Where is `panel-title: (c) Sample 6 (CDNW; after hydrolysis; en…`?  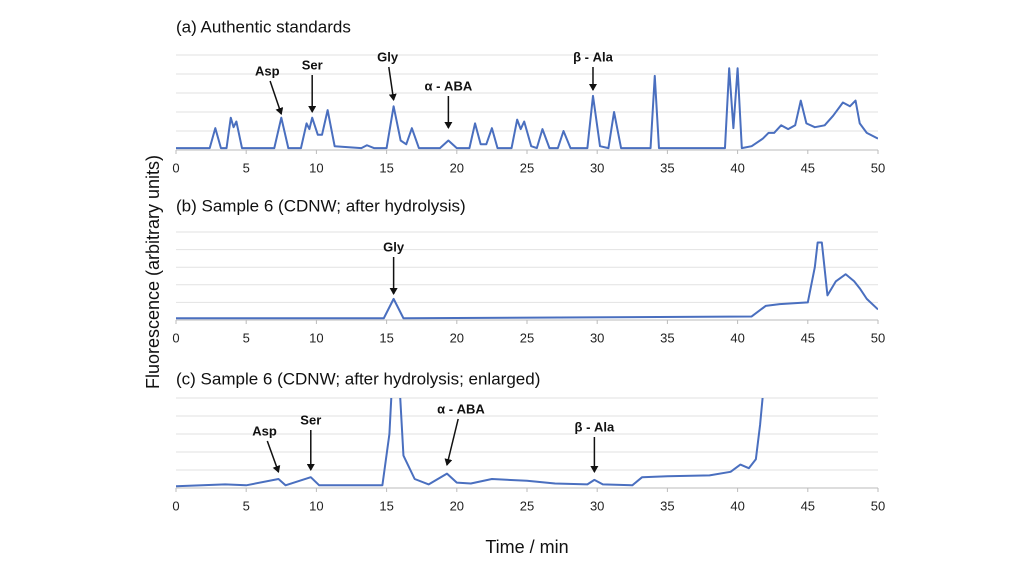 panel-title: (c) Sample 6 (CDNW; after hydrolysis; en… is located at coordinates (358, 378).